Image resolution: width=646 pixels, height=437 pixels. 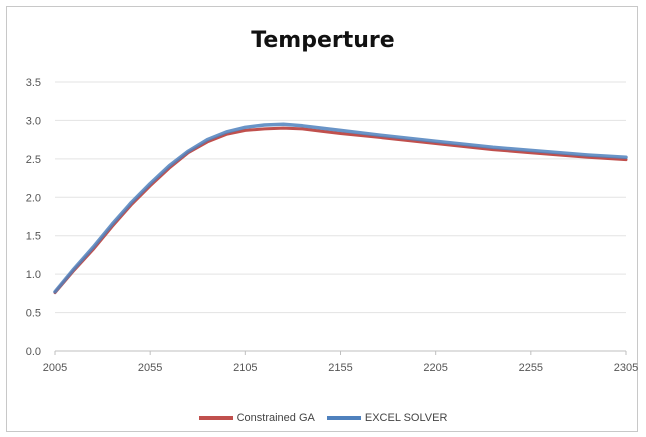 I want to click on y-tick-label: 1.0, so click(x=33, y=275).